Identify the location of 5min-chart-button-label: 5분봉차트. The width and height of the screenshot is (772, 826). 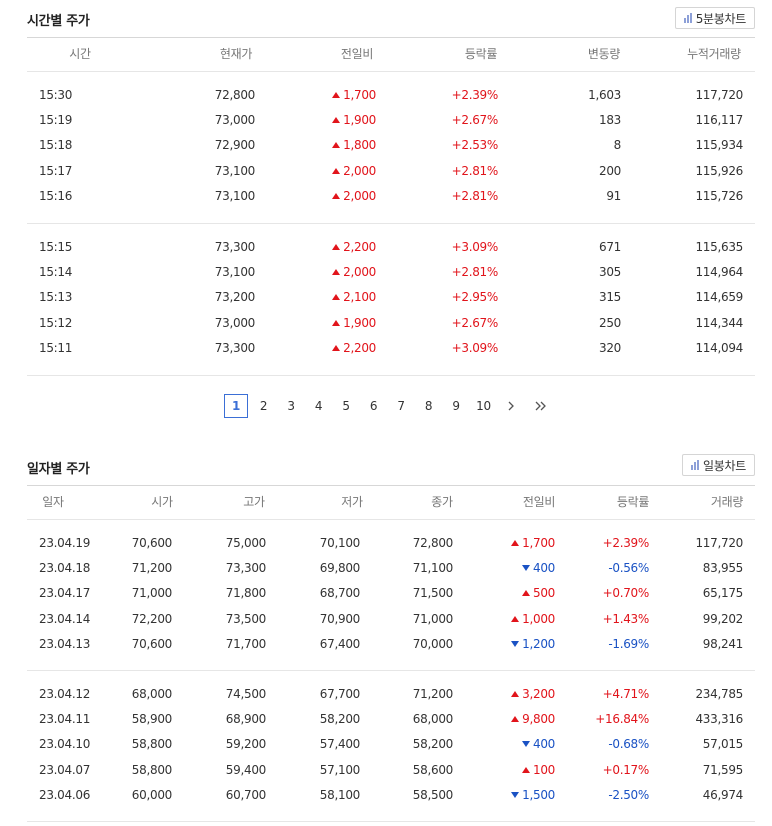
(721, 18).